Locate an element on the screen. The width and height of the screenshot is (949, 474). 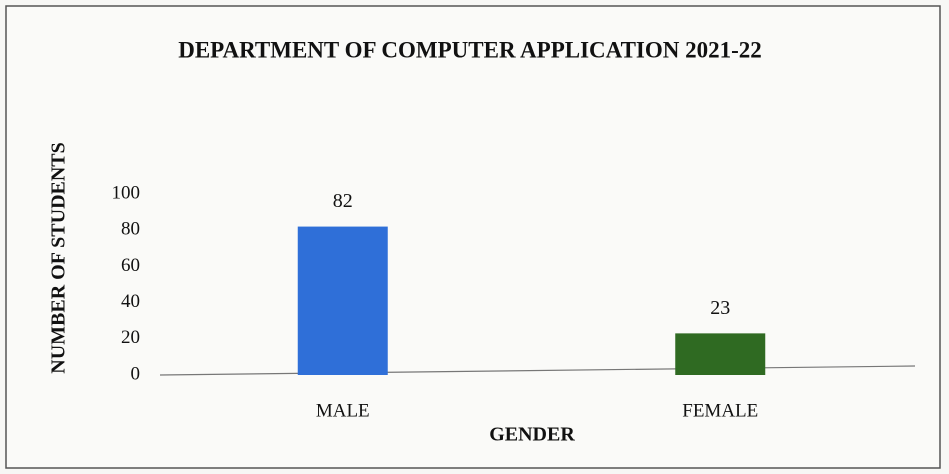
y-axis-title: NUMBER OF STUDENTS is located at coordinates (59, 258).